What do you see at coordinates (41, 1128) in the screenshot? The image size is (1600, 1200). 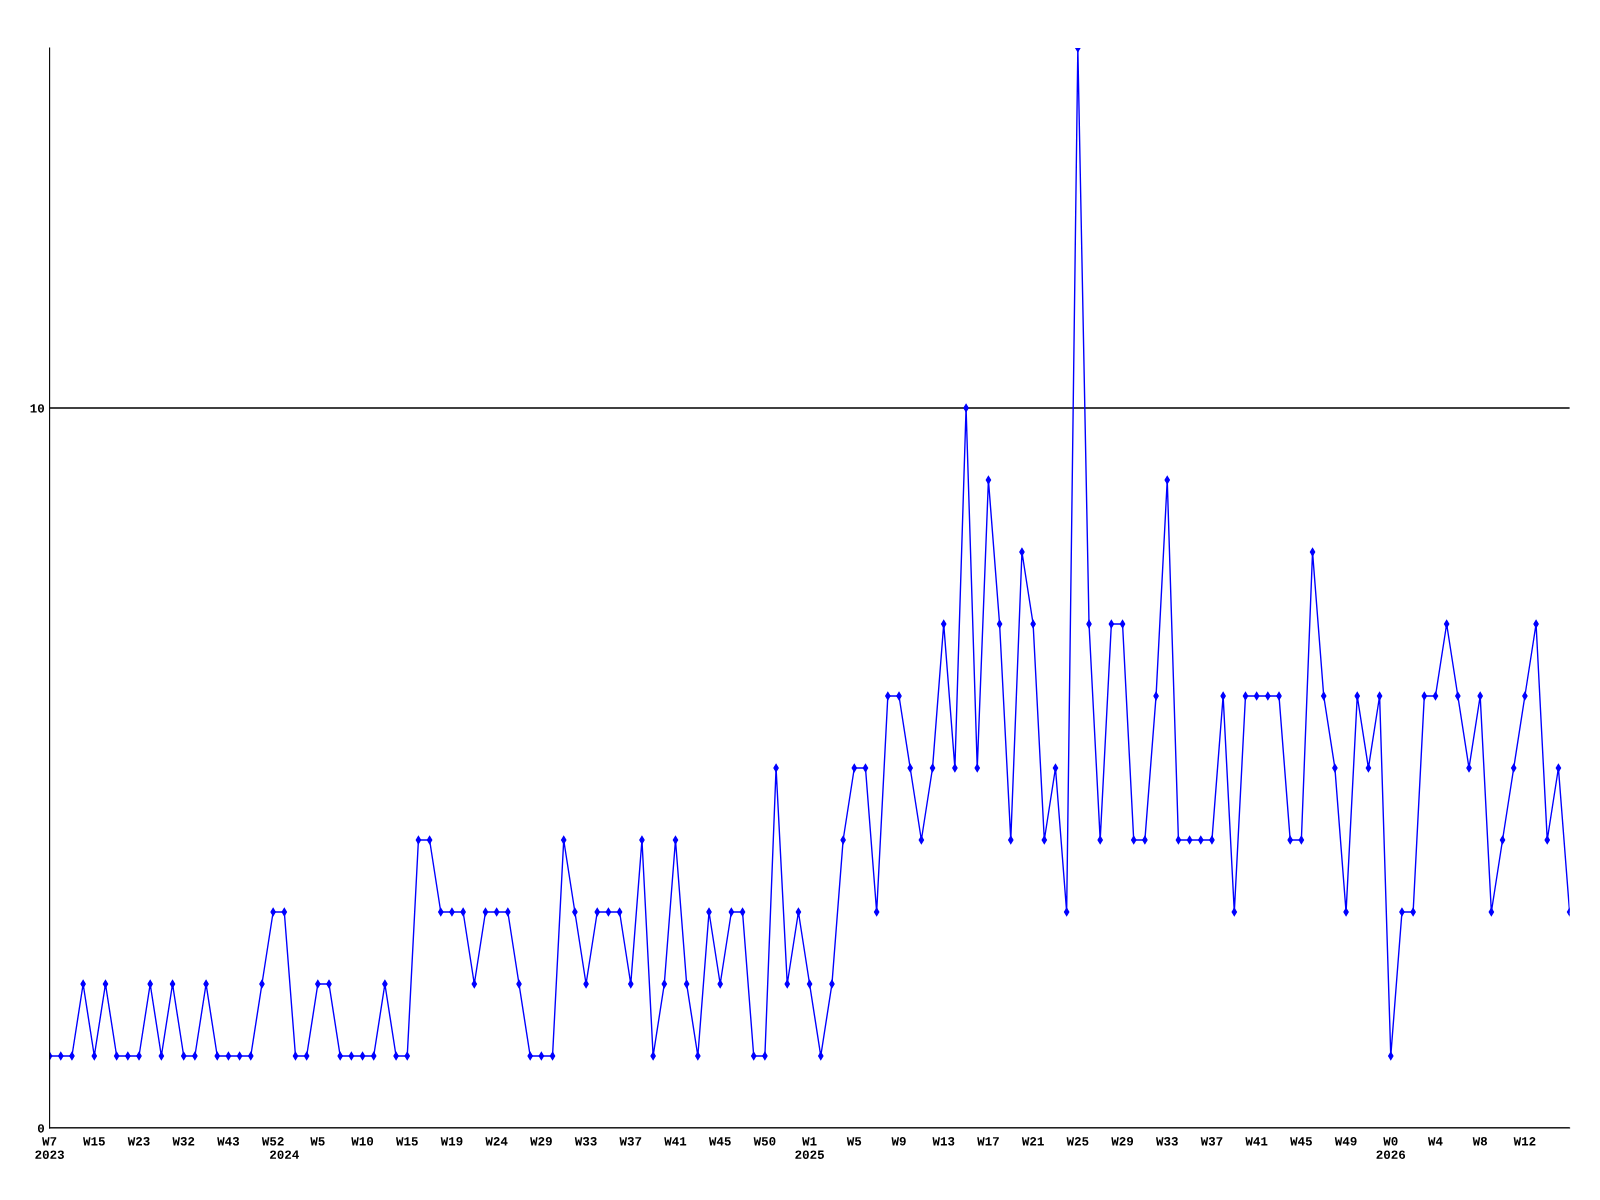 I see `y-tick-label: 0` at bounding box center [41, 1128].